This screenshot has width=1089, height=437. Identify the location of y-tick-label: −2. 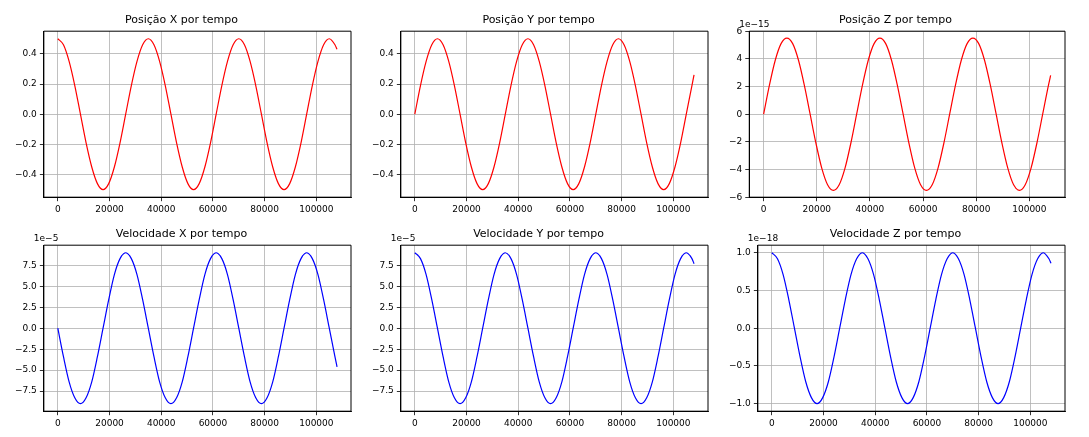
(735, 141).